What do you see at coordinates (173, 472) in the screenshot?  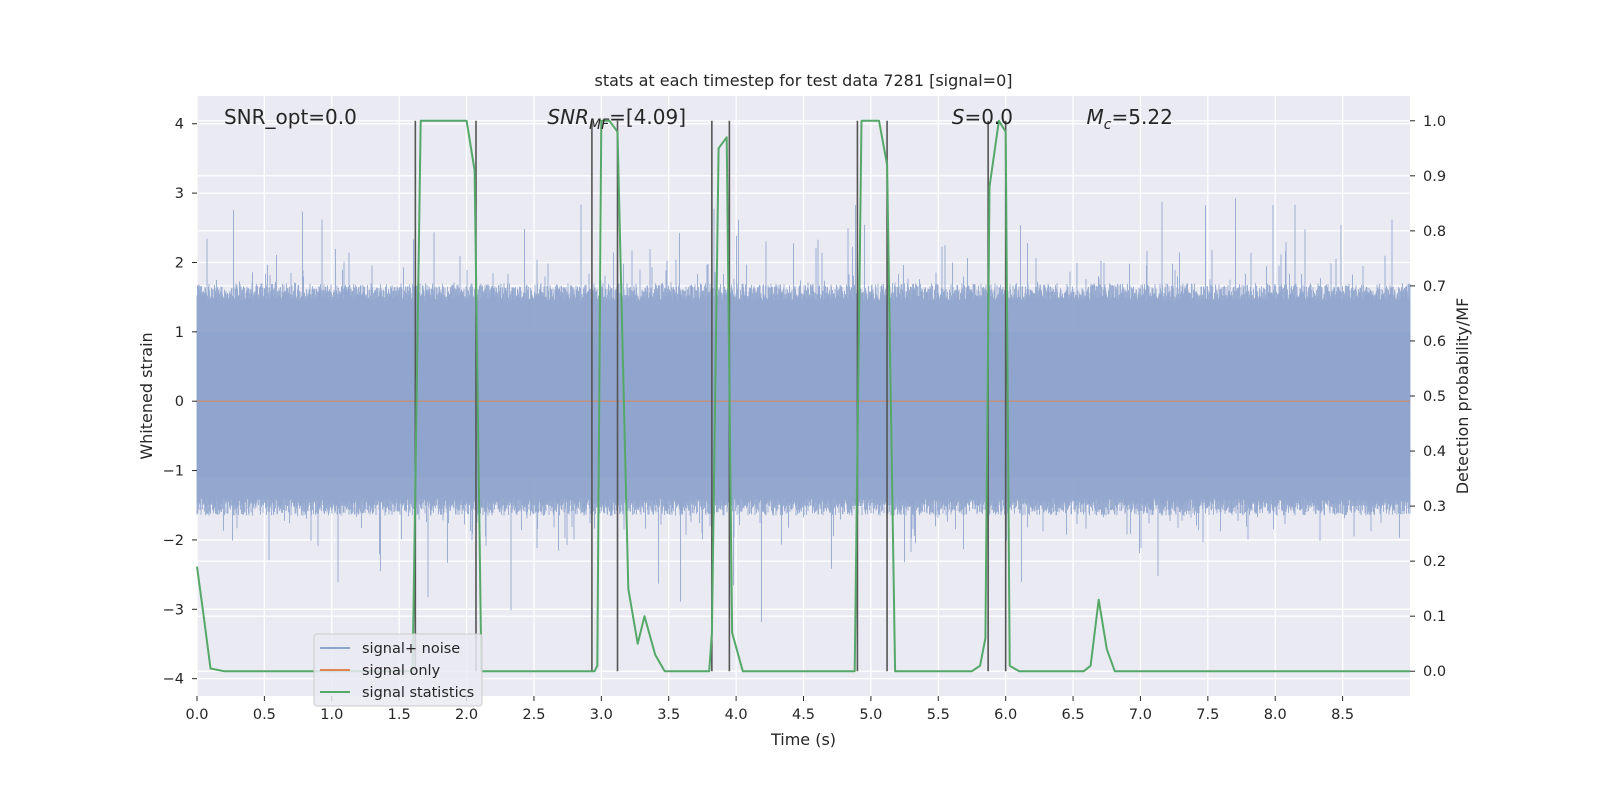 I see `y-tick-label: −1` at bounding box center [173, 472].